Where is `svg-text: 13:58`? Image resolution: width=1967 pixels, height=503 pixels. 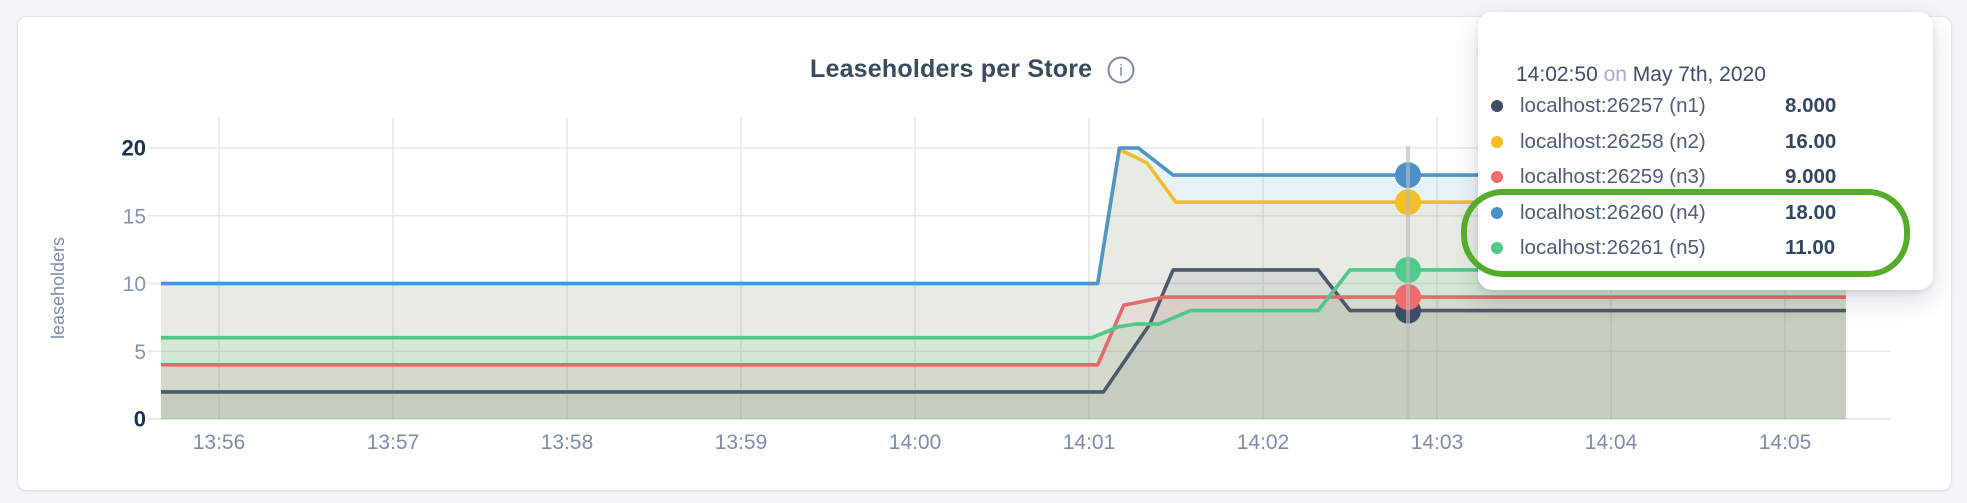 svg-text: 13:58 is located at coordinates (567, 442).